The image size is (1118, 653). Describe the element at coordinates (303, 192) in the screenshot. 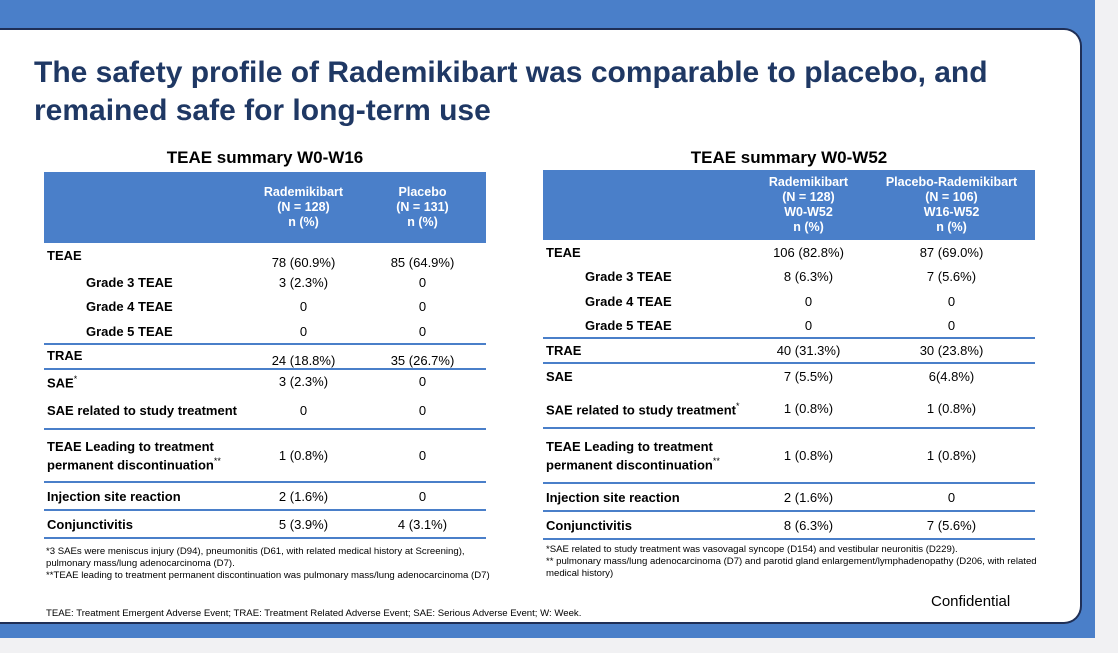

I see `left-col1-line: Rademikibart` at that location.